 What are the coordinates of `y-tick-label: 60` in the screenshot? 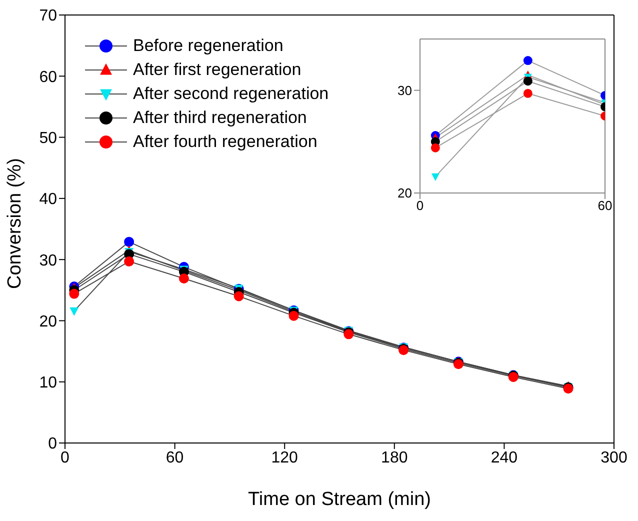 It's located at (48, 77).